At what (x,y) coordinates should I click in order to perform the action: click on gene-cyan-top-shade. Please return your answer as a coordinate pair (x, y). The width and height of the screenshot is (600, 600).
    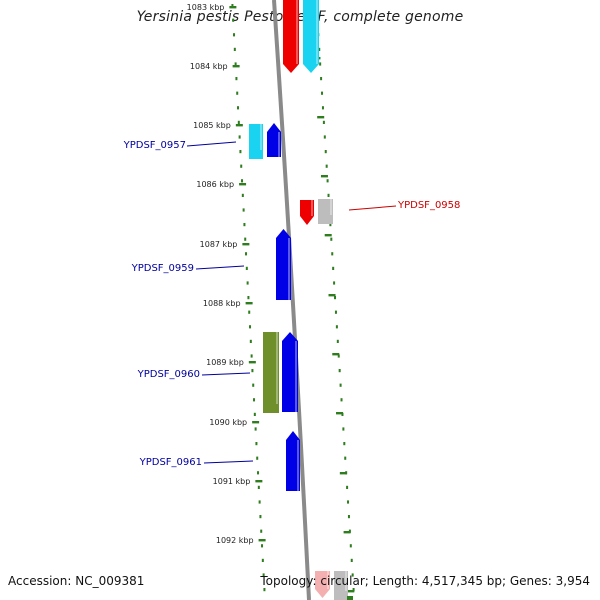
    Looking at the image, I should click on (317, 32).